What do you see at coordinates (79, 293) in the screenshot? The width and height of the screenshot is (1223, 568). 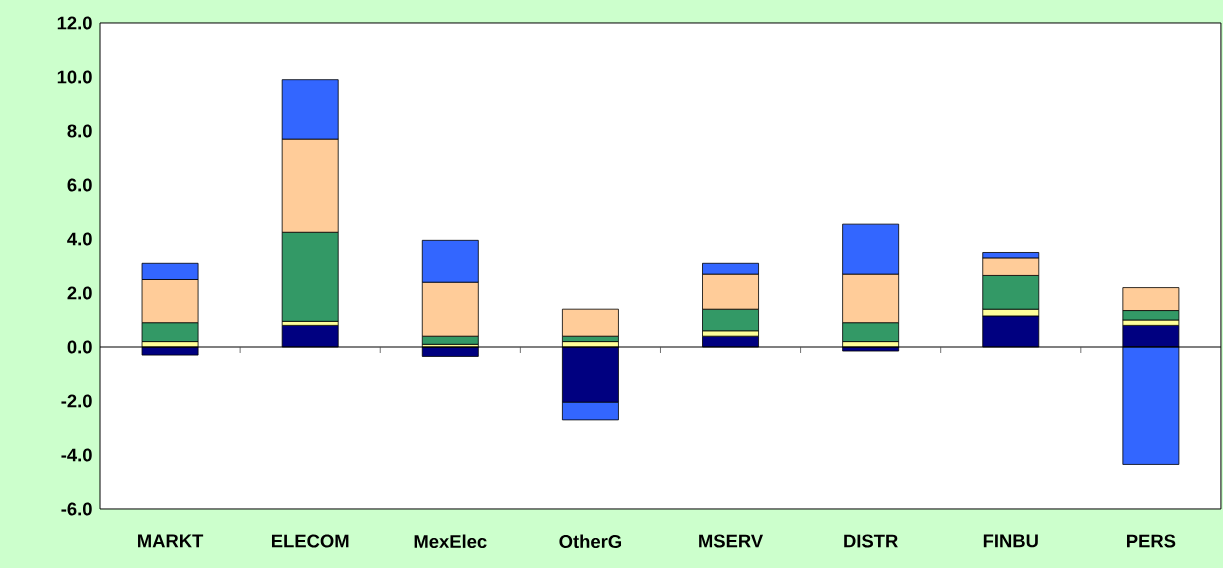 I see `y-tick-label: 2.0` at bounding box center [79, 293].